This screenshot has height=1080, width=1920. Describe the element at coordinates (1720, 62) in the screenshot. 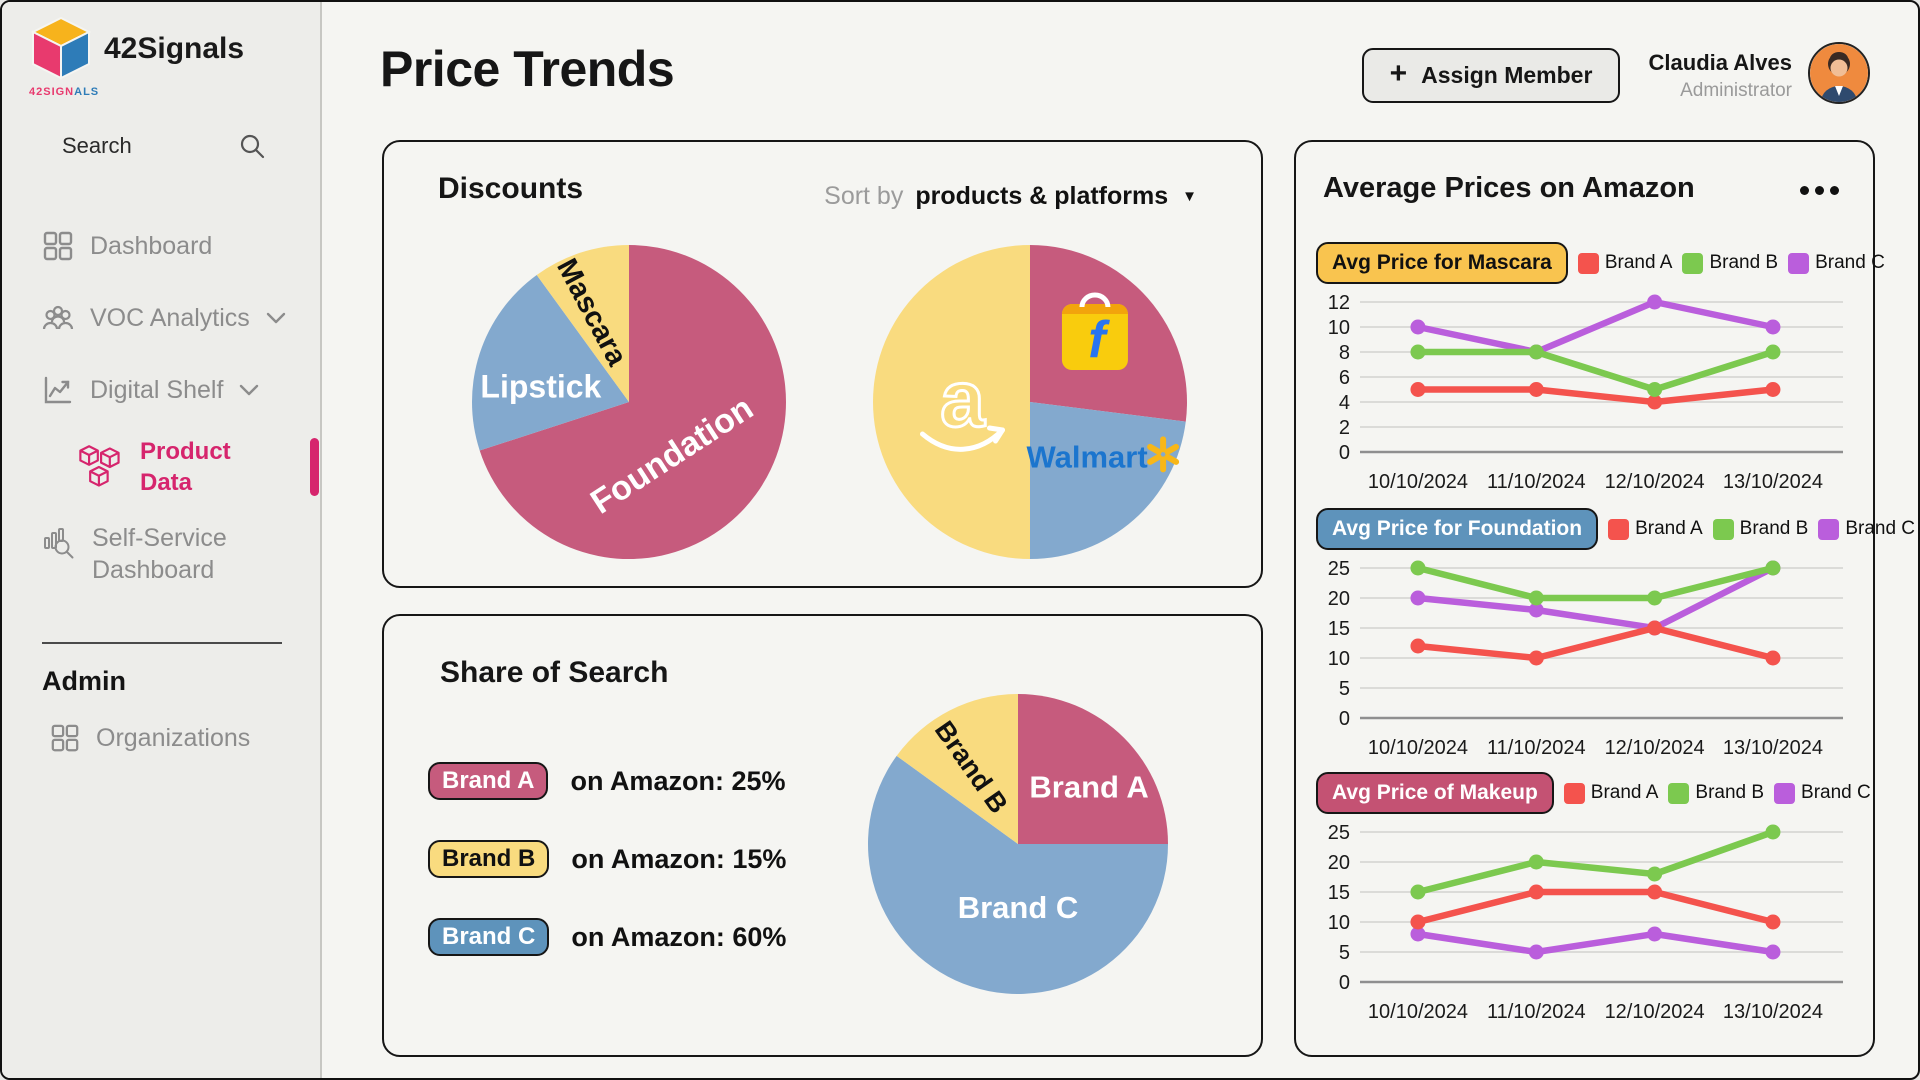

I see `user-name: Claudia Alves` at that location.